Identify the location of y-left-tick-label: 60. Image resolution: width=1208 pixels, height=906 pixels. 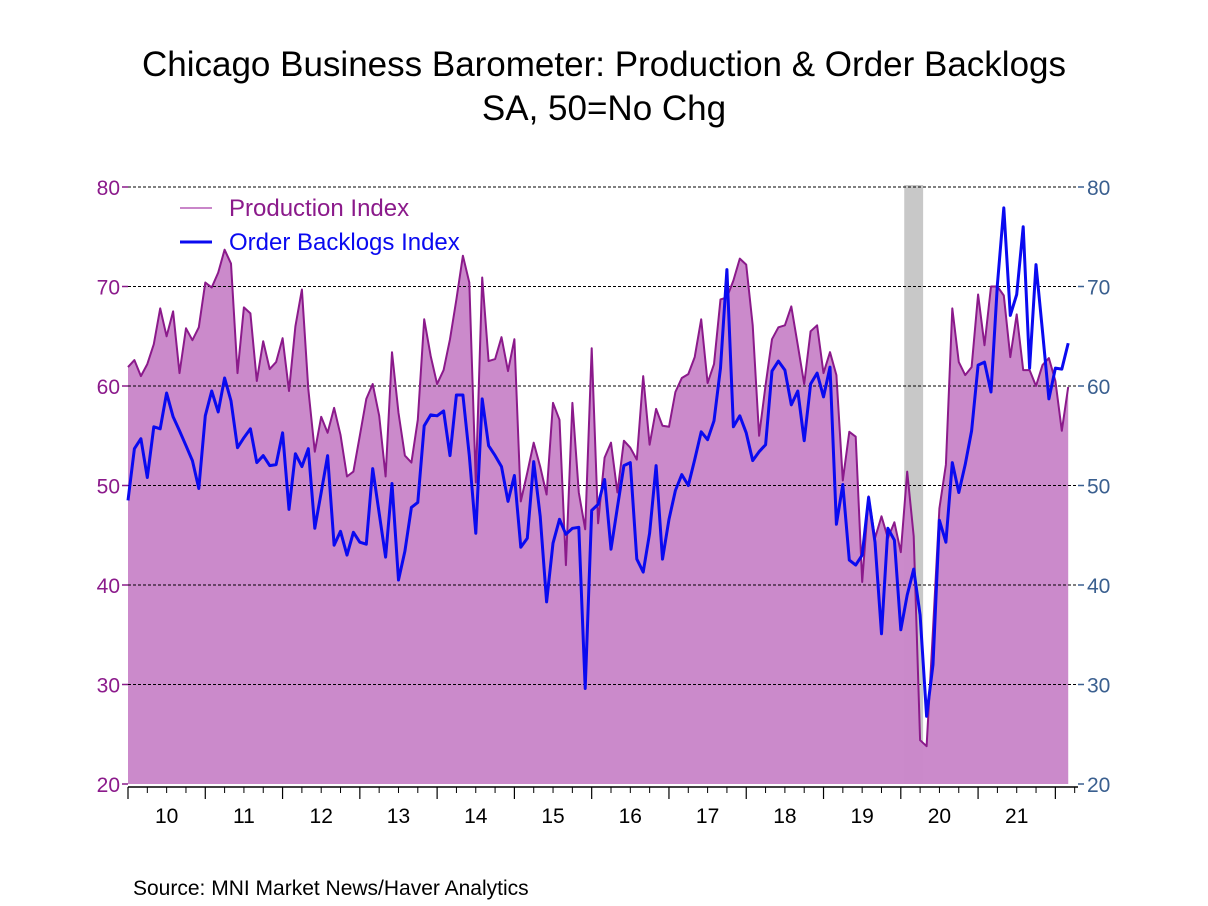
(108, 387).